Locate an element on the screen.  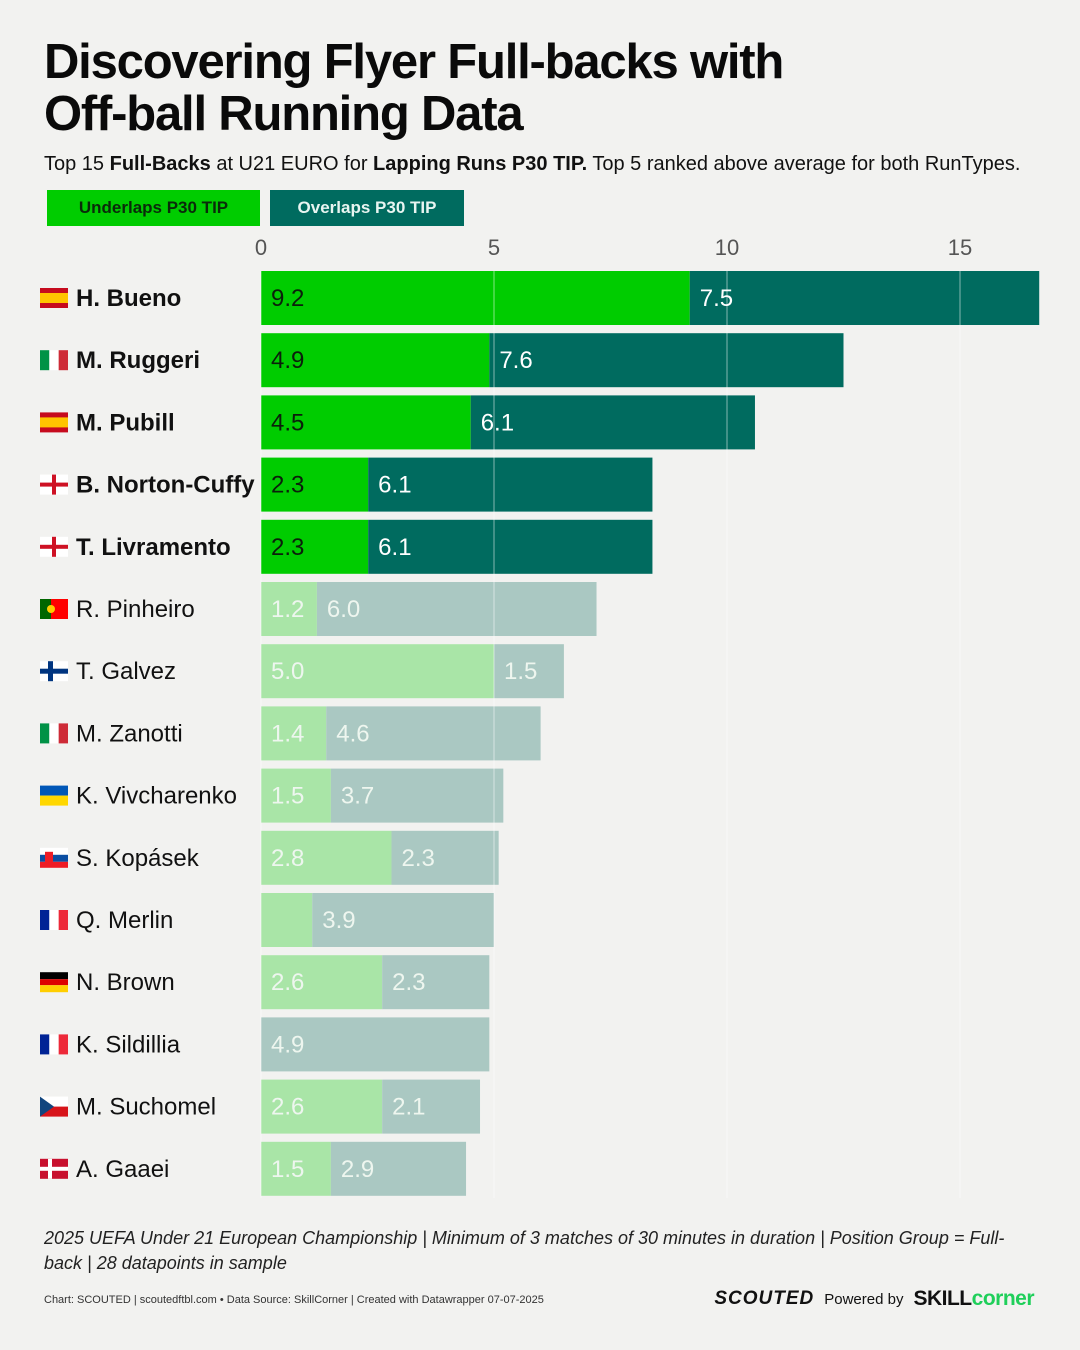
data-label-underlaps: 1.5 is located at coordinates (287, 796).